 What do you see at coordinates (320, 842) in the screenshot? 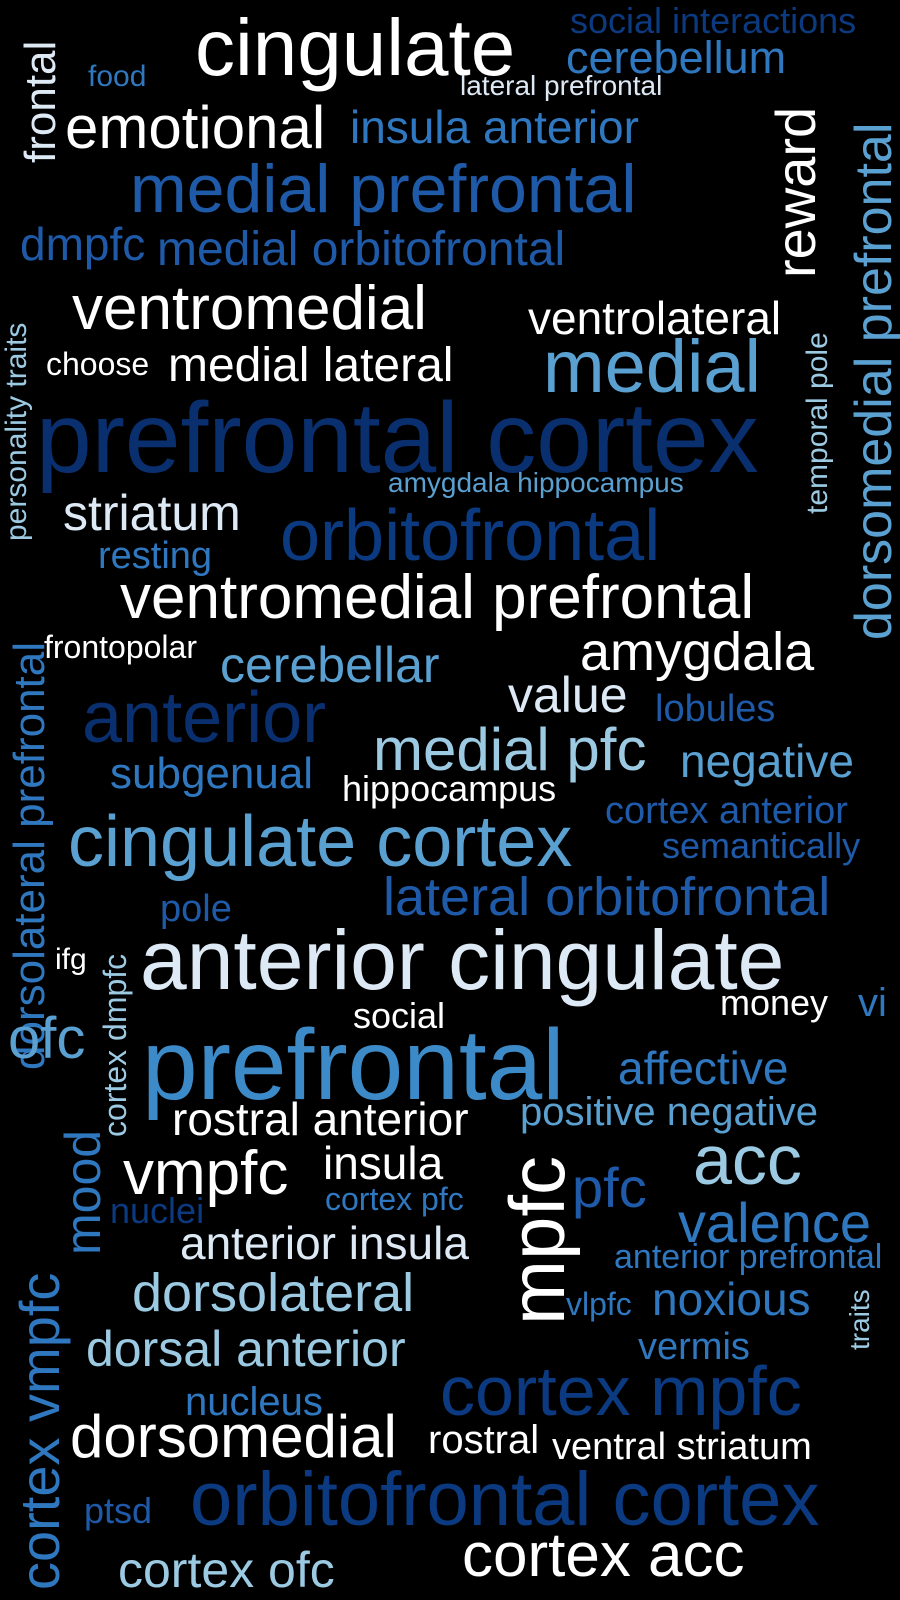
I see `word-cingulate-cortex: cingulate cortex` at bounding box center [320, 842].